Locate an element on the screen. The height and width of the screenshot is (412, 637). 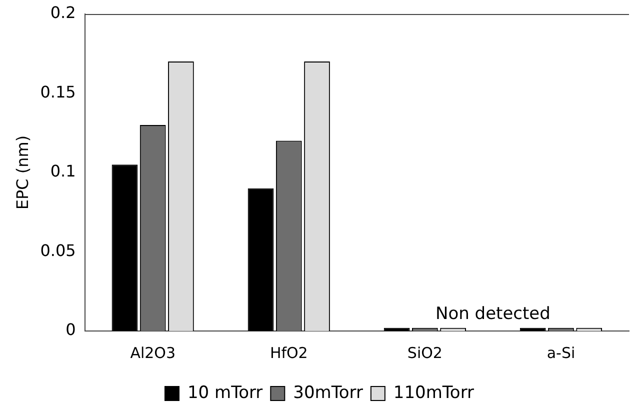
y-tick-label: 0.05 is located at coordinates (58, 250).